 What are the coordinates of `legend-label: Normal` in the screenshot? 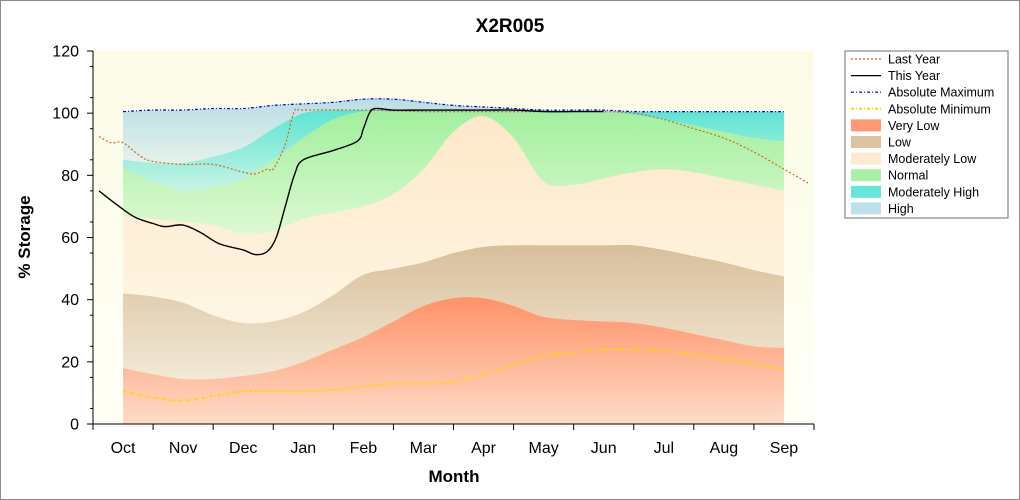 It's located at (908, 176).